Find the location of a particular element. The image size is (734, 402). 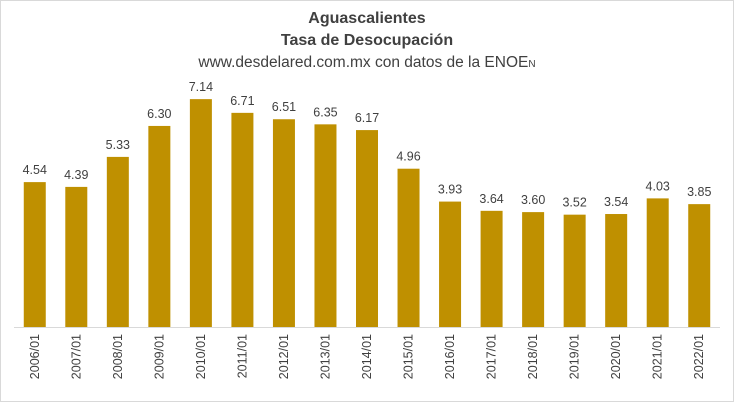

value-label: 3.64 is located at coordinates (491, 199).